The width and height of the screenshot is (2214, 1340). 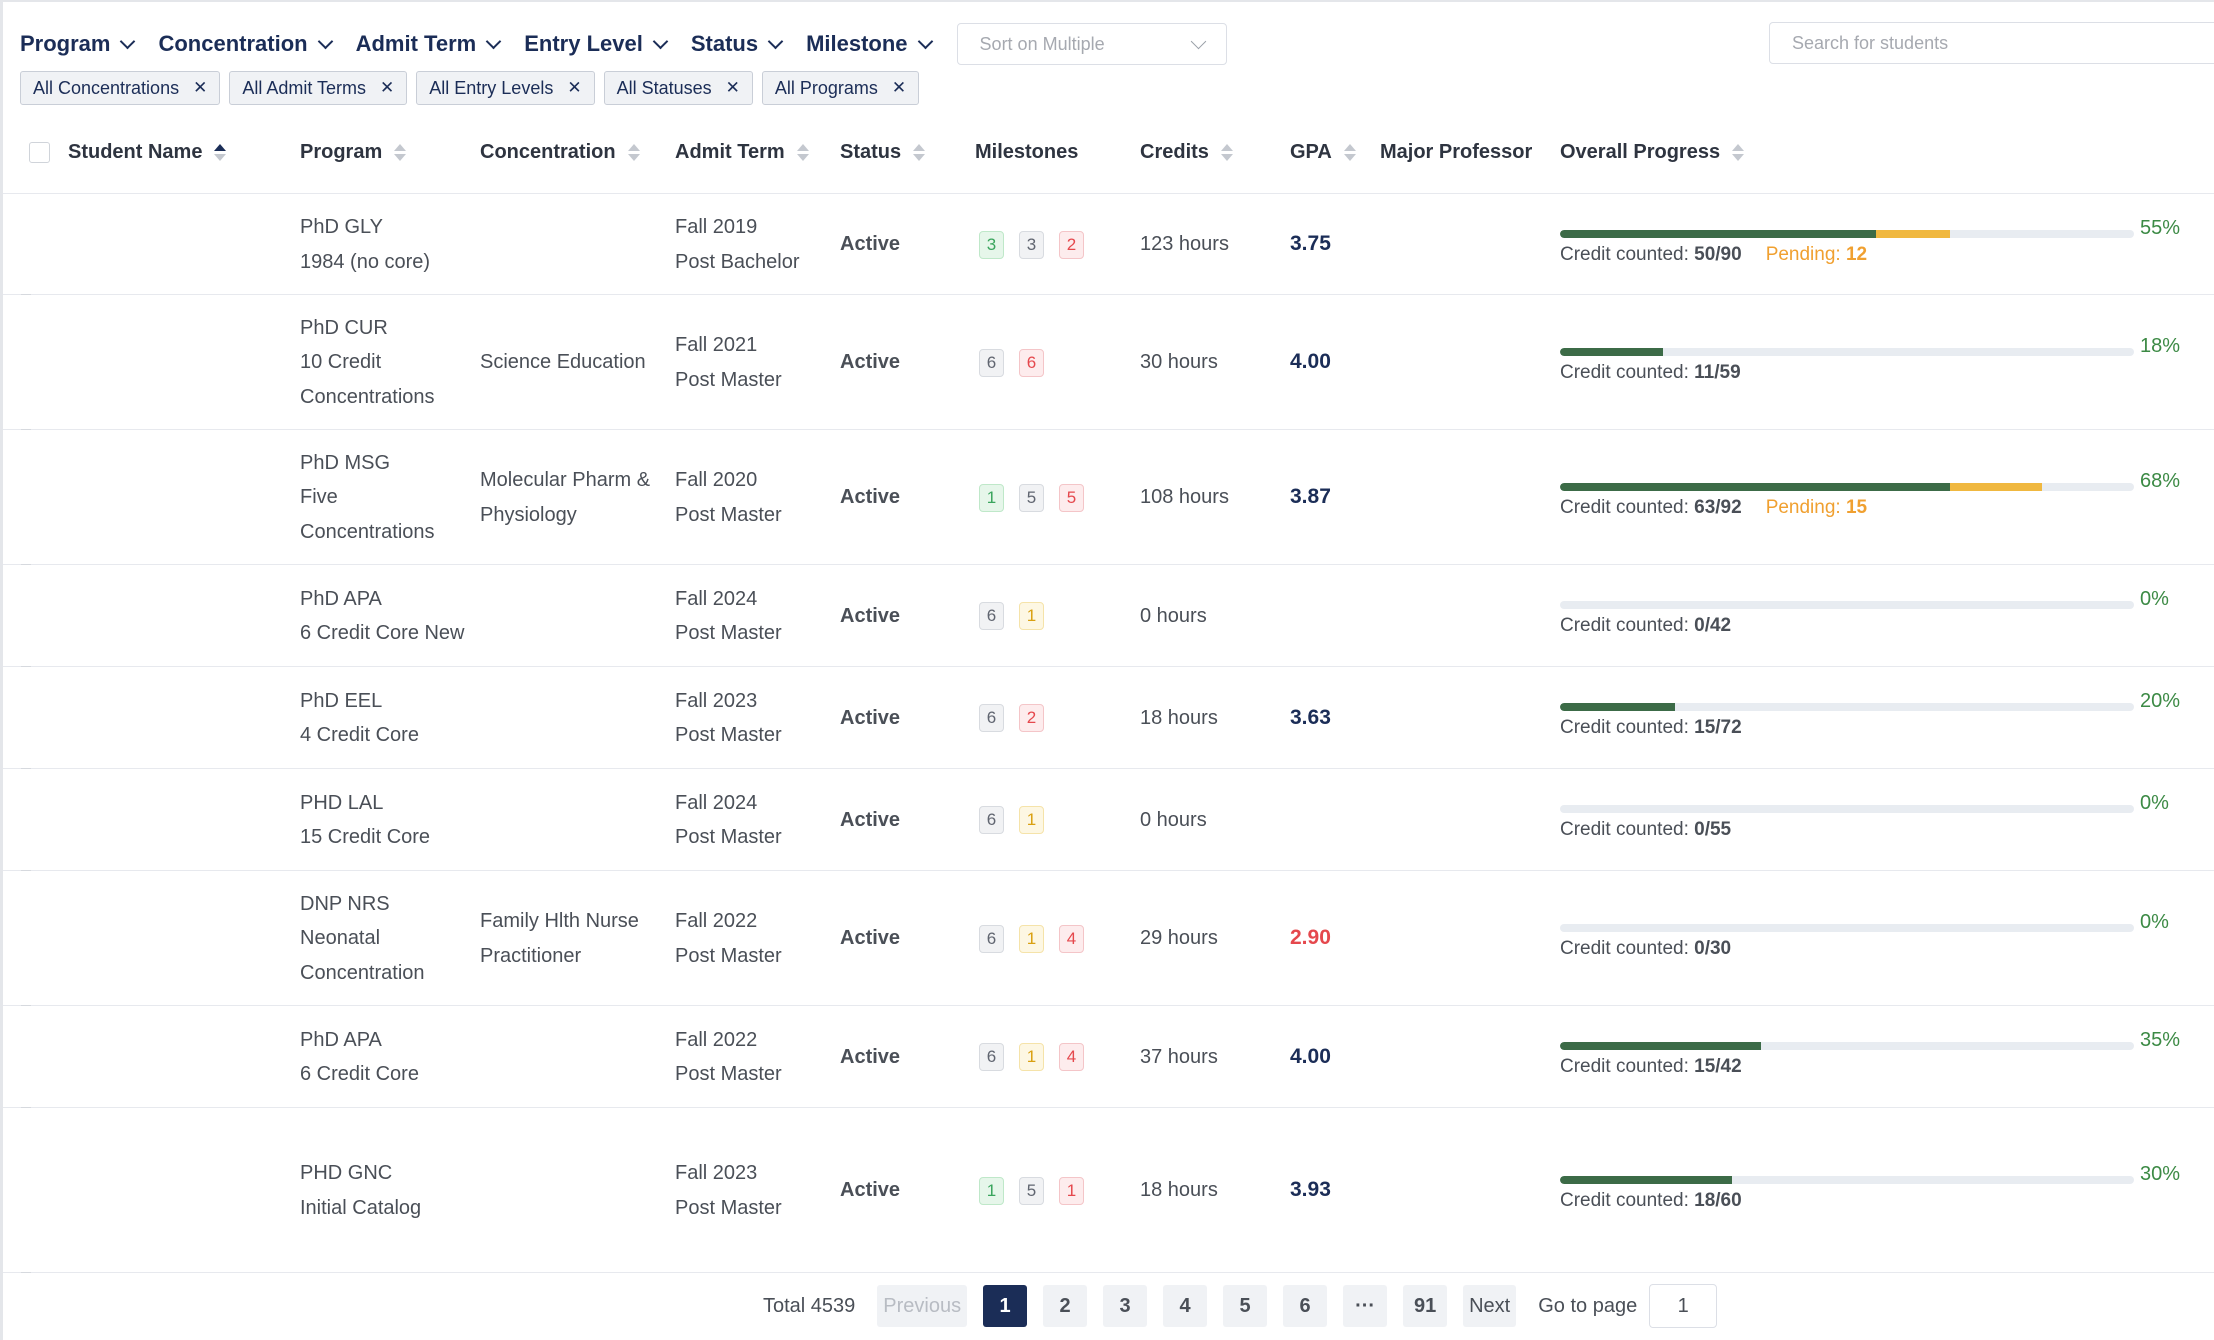 I want to click on filter-milestone: Milestone, so click(x=869, y=44).